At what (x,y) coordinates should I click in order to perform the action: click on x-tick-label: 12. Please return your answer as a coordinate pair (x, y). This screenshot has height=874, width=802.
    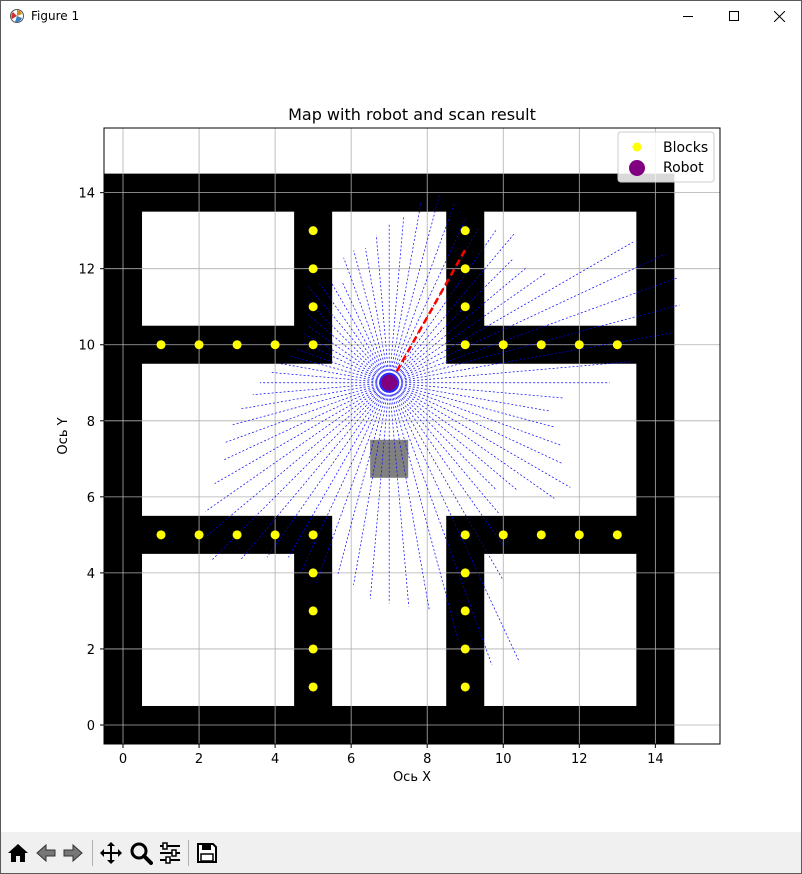
    Looking at the image, I should click on (579, 759).